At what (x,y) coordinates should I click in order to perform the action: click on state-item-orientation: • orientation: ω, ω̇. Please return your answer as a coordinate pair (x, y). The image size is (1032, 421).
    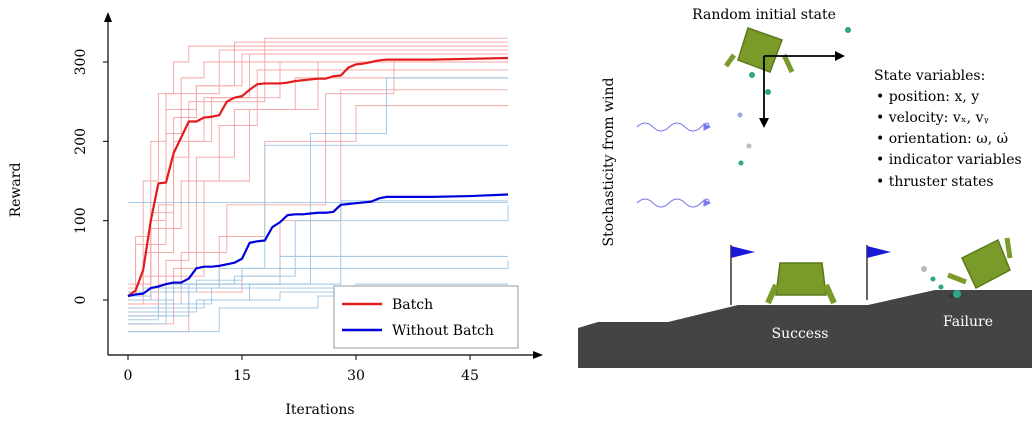
    Looking at the image, I should click on (942, 139).